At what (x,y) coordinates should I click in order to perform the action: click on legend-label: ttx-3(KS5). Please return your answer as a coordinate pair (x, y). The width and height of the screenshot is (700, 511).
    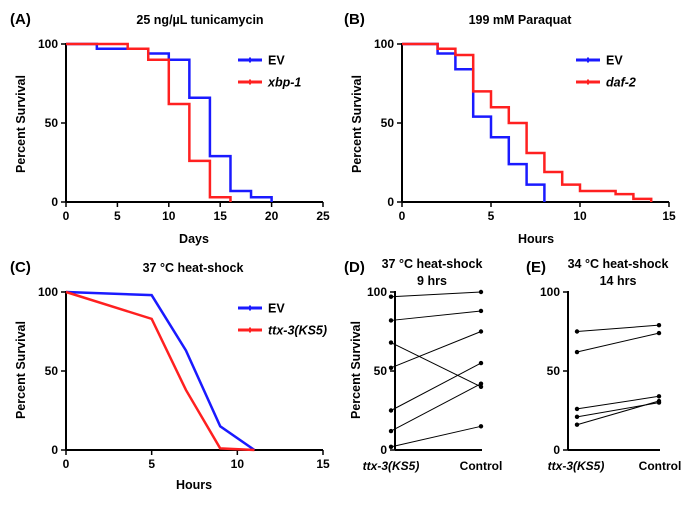
    Looking at the image, I should click on (297, 331).